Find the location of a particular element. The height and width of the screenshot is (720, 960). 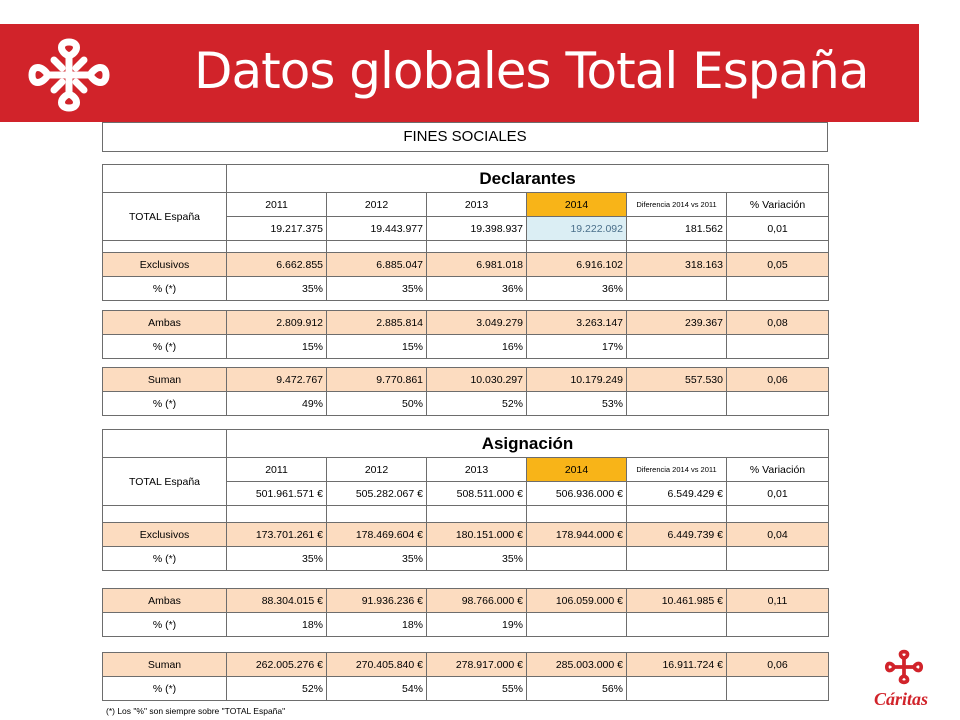

value-cell: 10.461.985 € is located at coordinates (676, 600).